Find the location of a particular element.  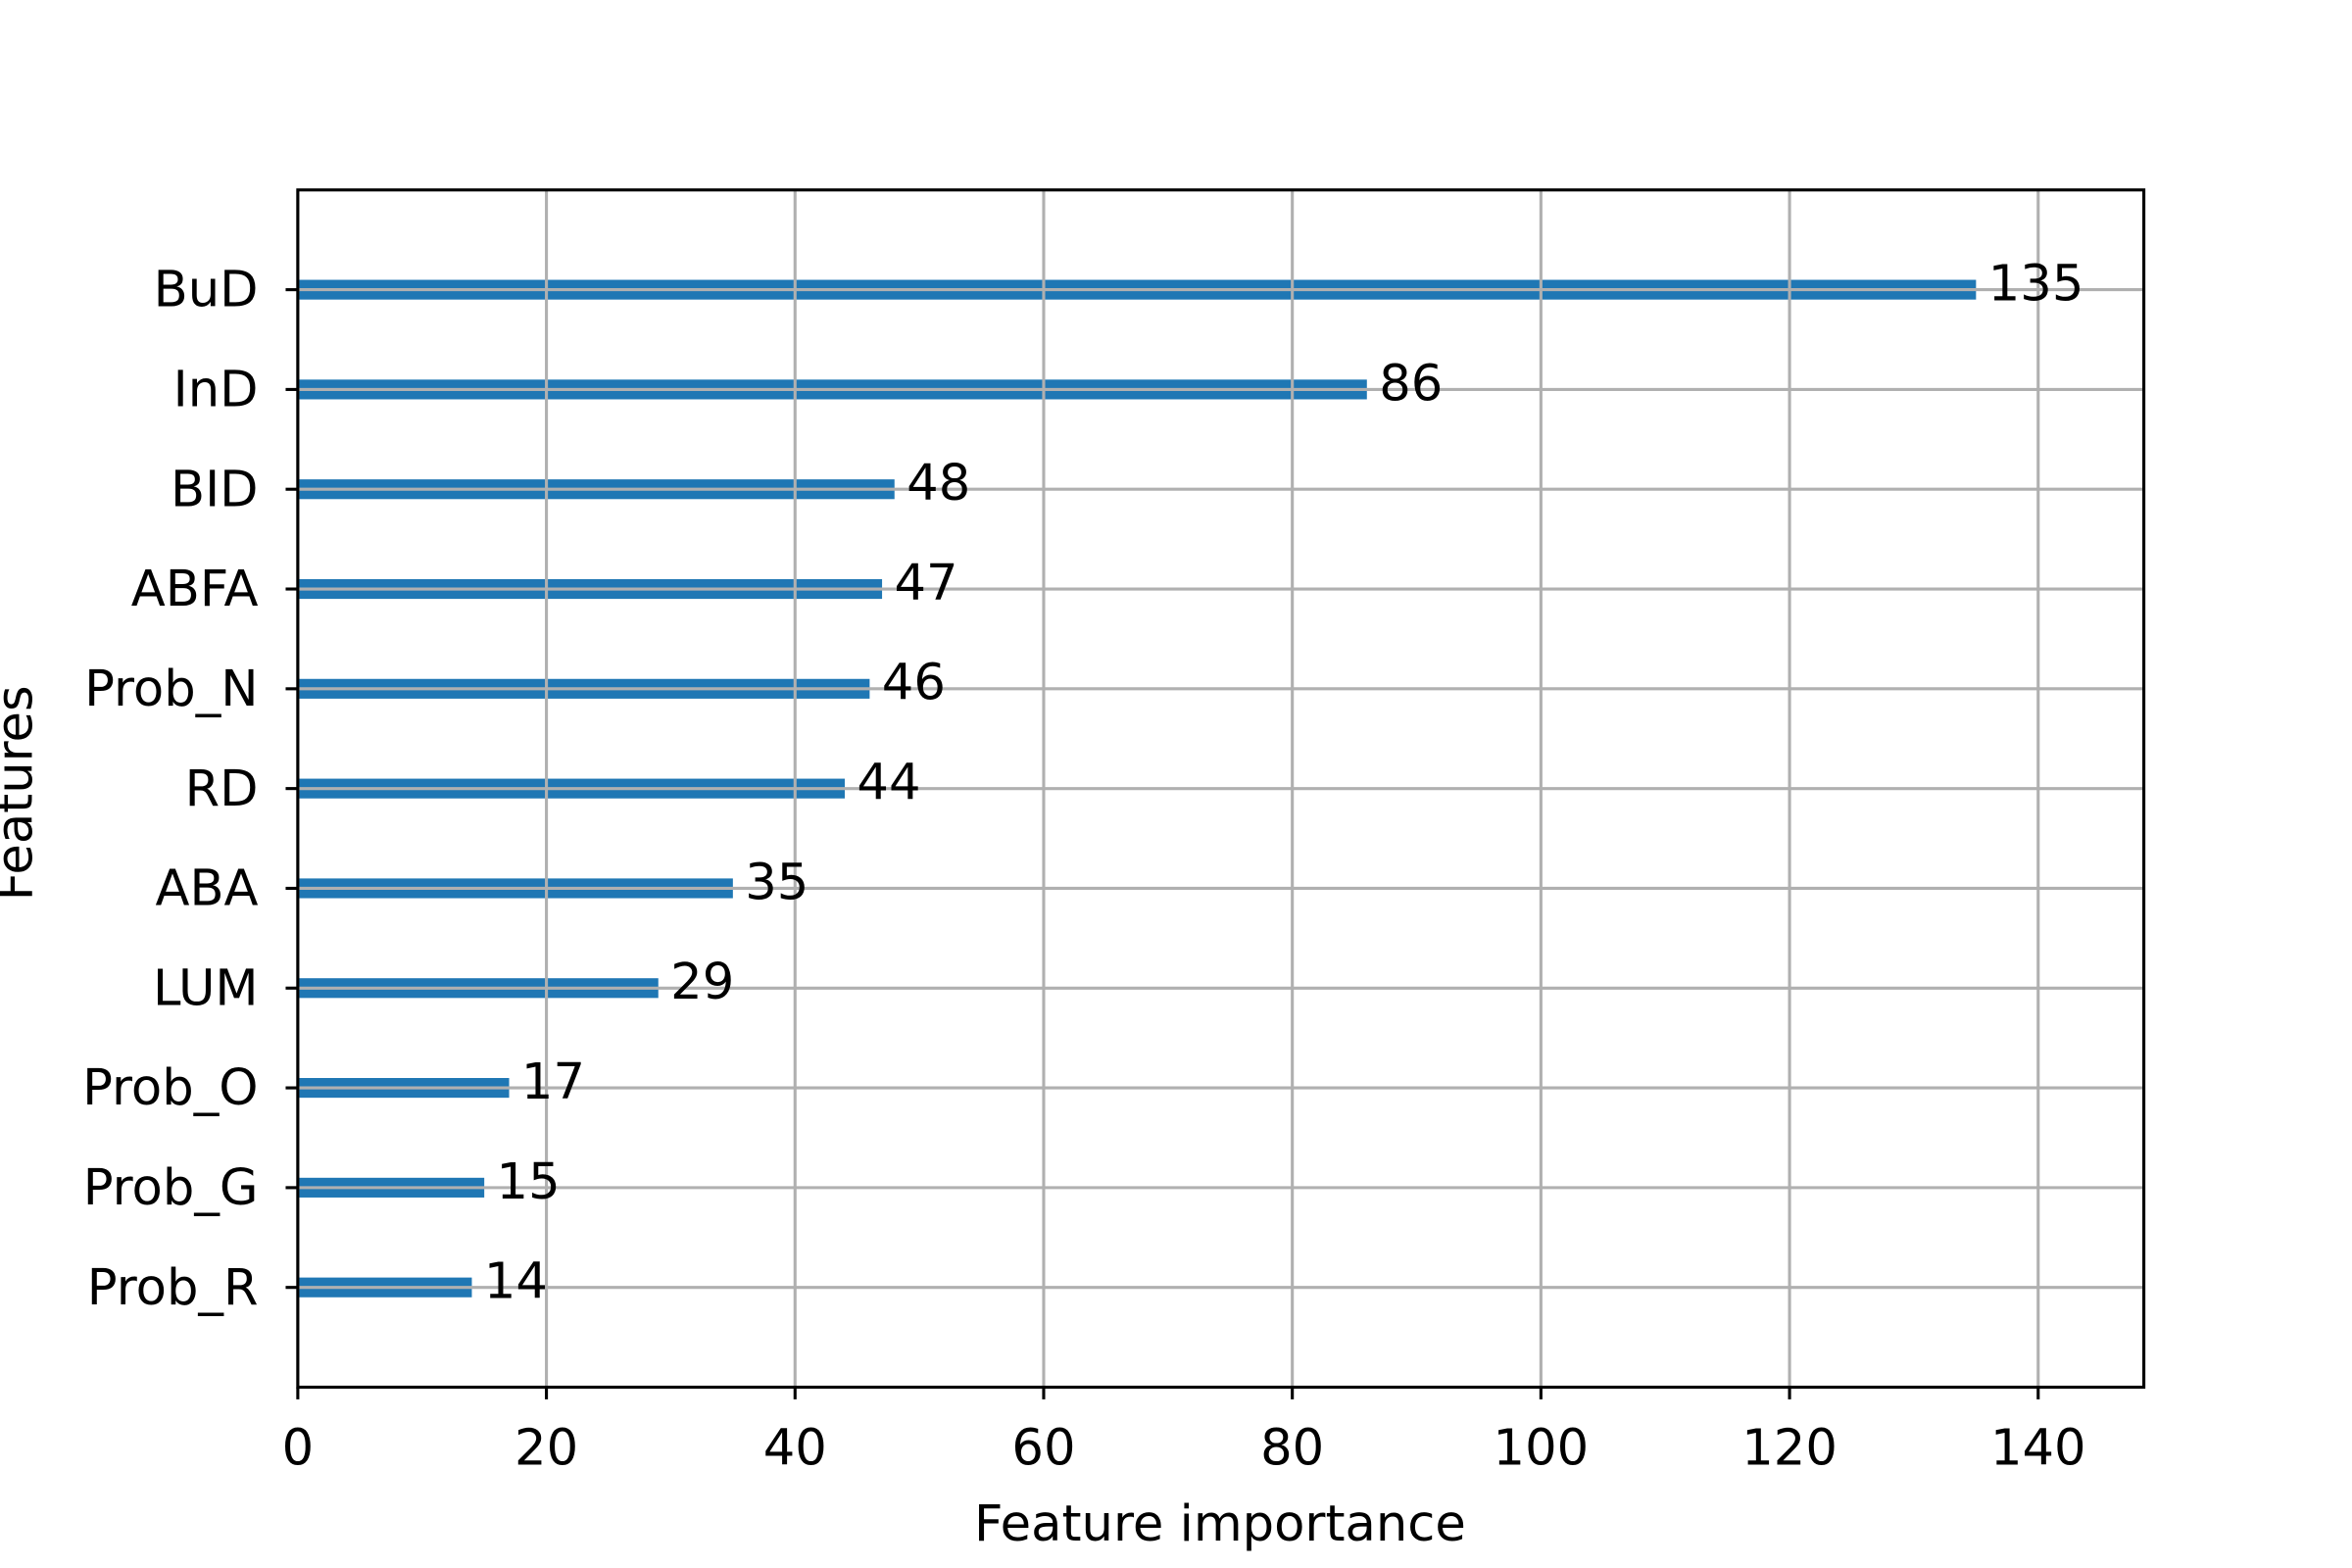

y-tick-label: RD is located at coordinates (222, 789).